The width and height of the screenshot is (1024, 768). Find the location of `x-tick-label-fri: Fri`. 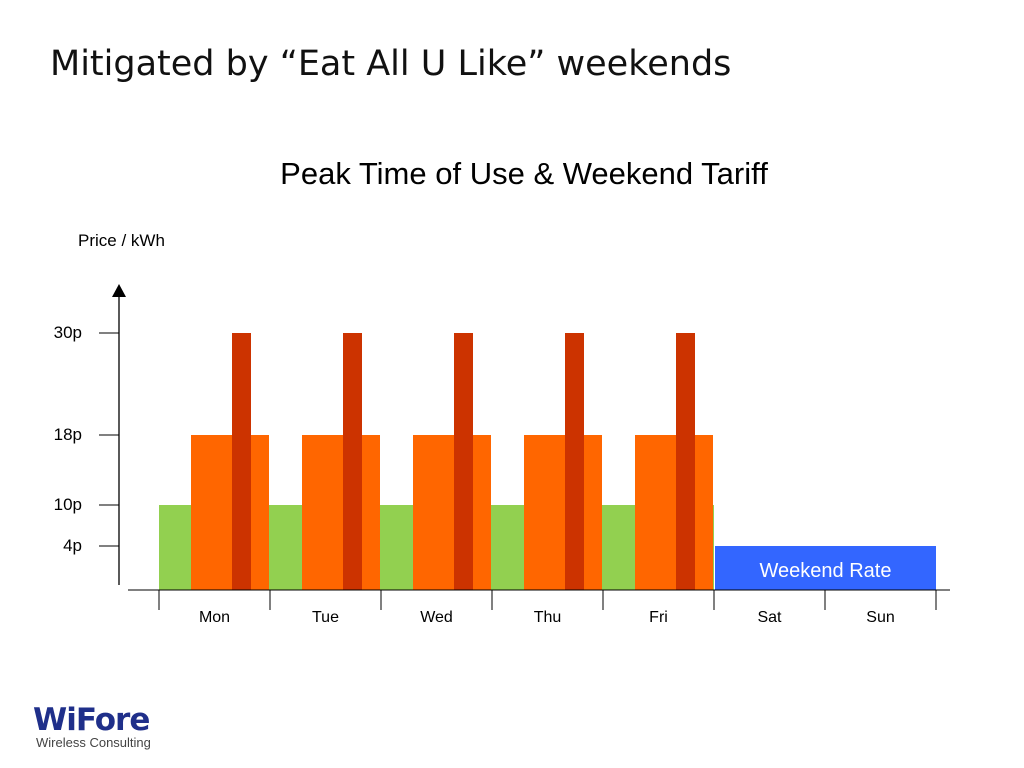

x-tick-label-fri: Fri is located at coordinates (658, 617).